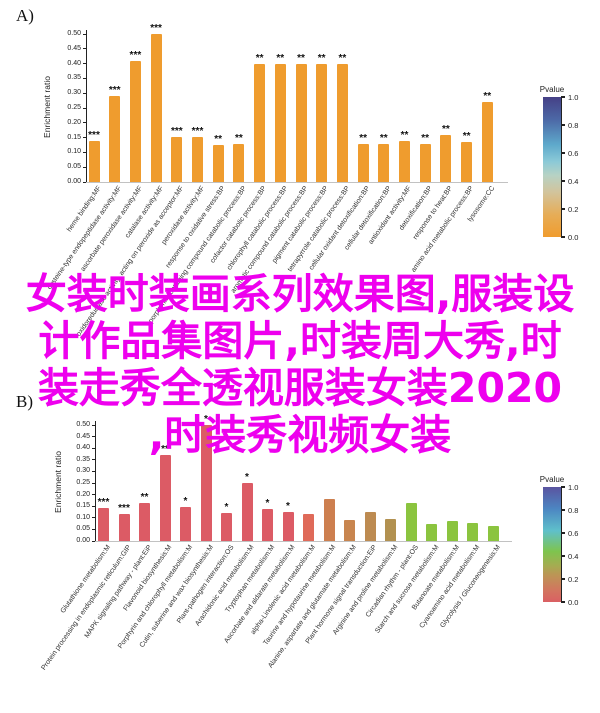 Image resolution: width=600 pixels, height=713 pixels. What do you see at coordinates (83, 506) in the screenshot?
I see `y-tick-label: 0.15` at bounding box center [83, 506].